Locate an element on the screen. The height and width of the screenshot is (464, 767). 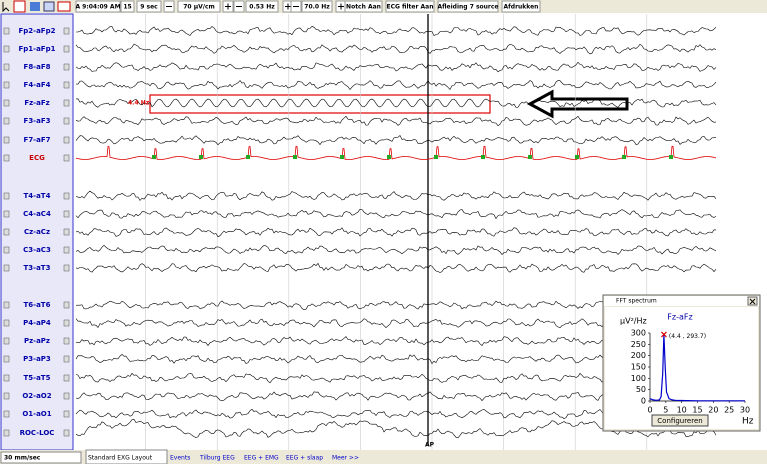
speed-label: 30 mm/sec is located at coordinates (22, 458).